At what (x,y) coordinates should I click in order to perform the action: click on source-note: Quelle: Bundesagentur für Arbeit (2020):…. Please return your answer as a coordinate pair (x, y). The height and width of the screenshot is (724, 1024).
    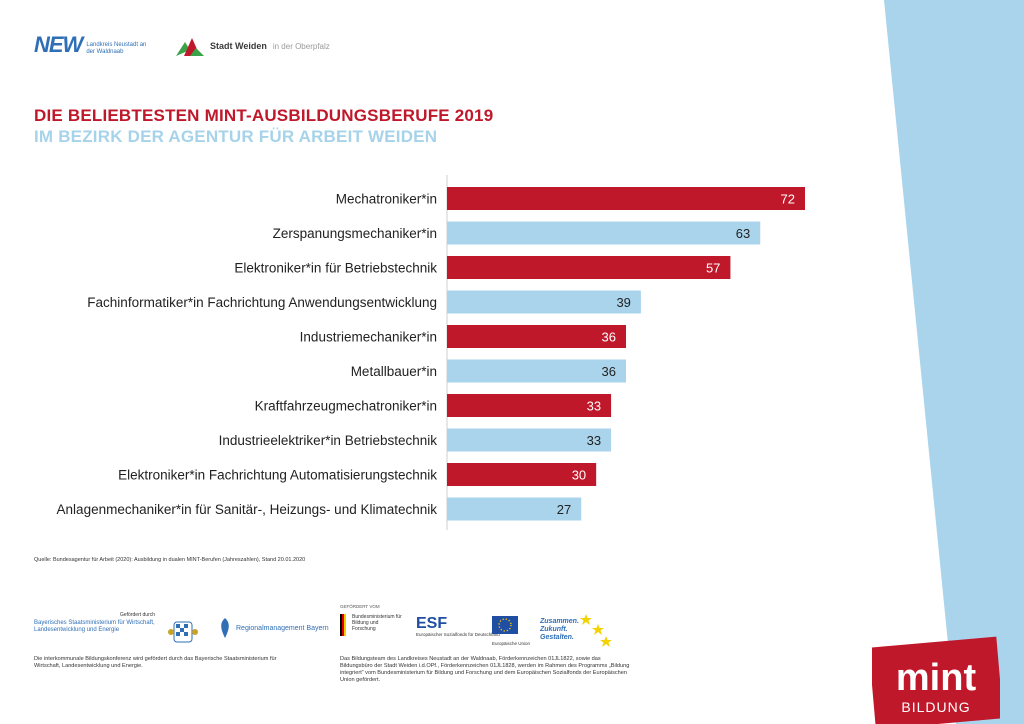
    Looking at the image, I should click on (170, 560).